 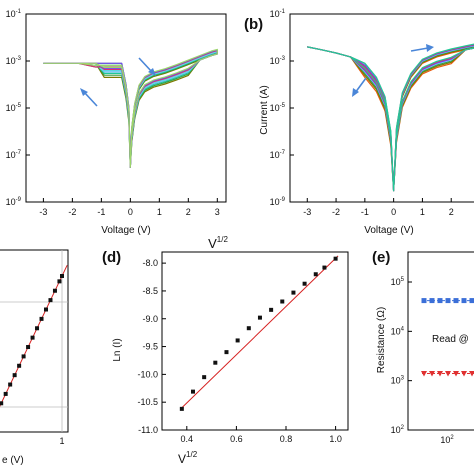 I want to click on panel-e-ytick-label-exp: 3, so click(x=403, y=379).